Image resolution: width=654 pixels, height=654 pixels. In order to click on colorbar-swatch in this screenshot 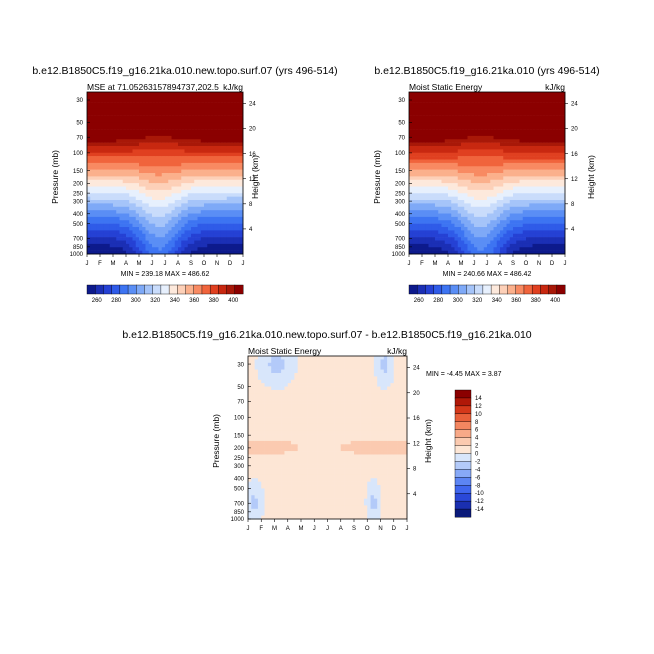, I will do `click(108, 289)`.